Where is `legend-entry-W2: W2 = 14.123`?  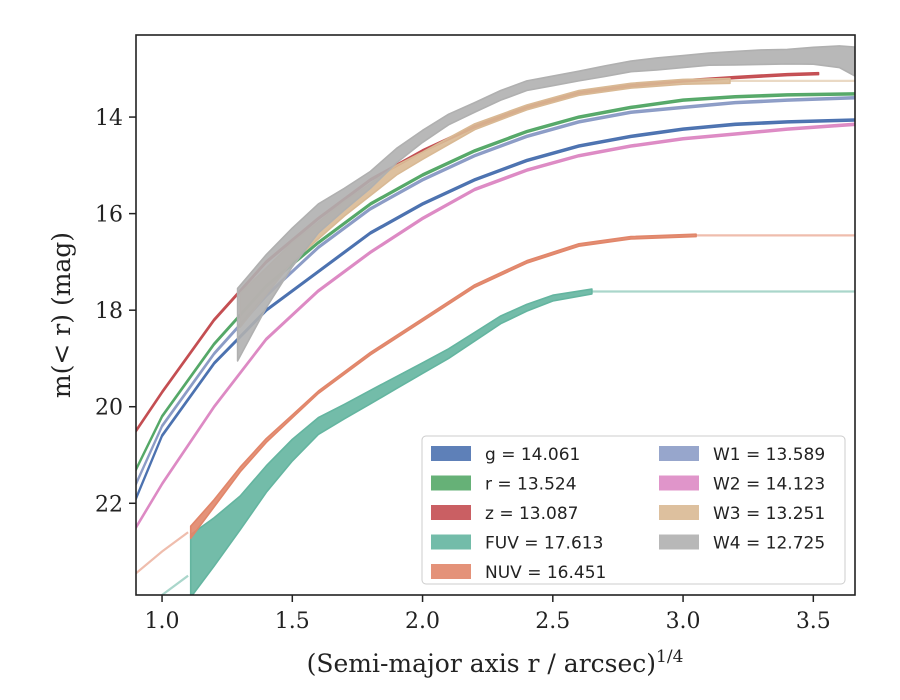 legend-entry-W2: W2 = 14.123 is located at coordinates (769, 485).